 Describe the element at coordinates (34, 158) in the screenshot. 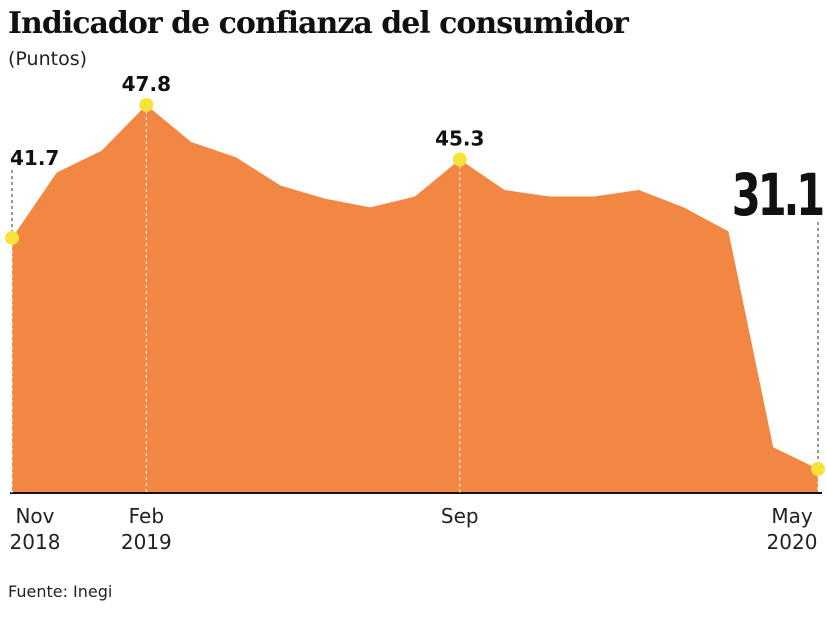

I see `value-label: 41.7` at that location.